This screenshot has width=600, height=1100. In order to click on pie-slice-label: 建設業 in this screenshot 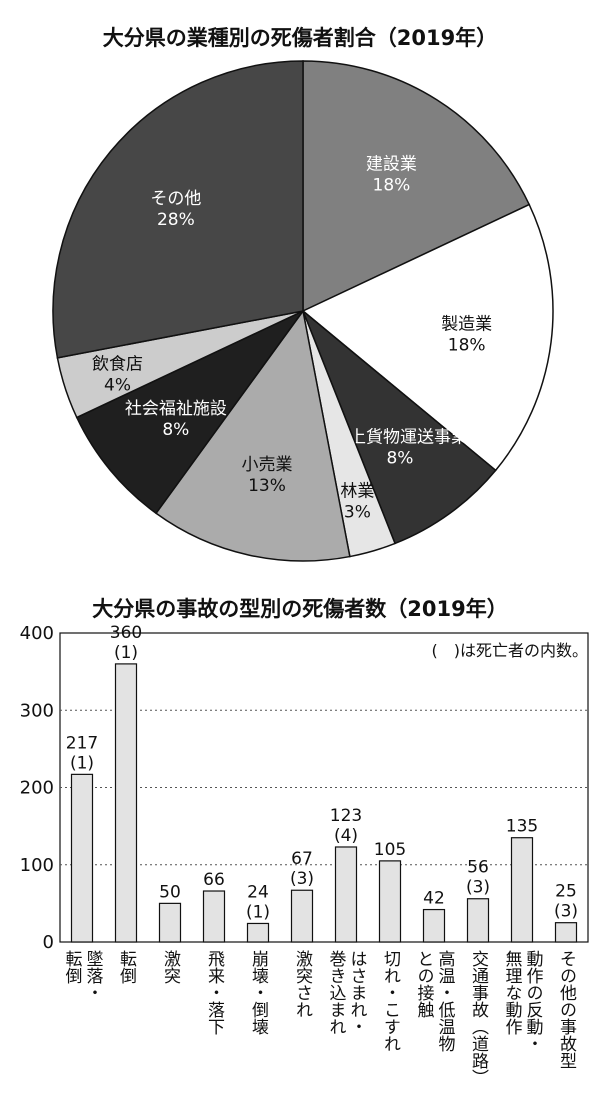, I will do `click(391, 165)`.